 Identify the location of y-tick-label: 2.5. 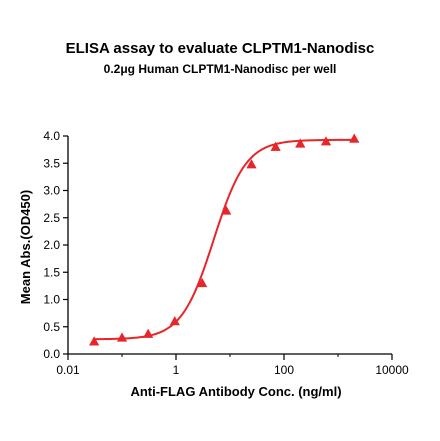
(51, 218).